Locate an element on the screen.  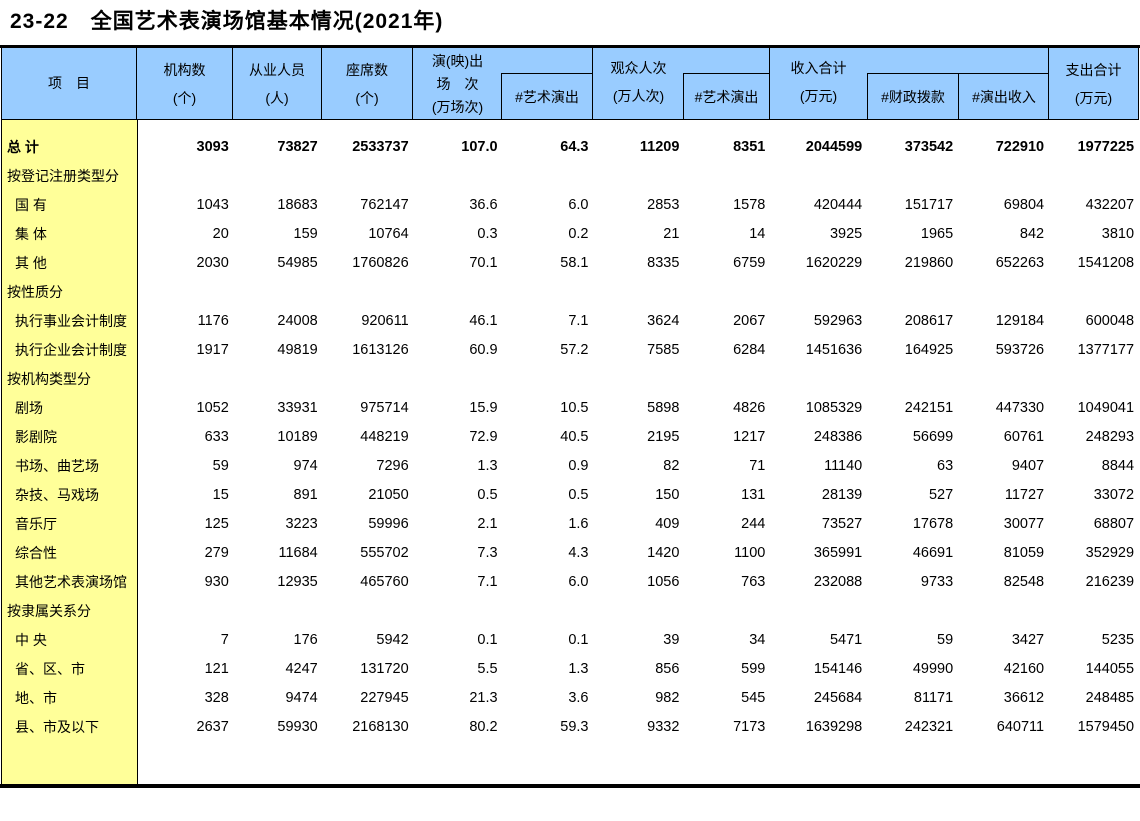
header-performances-sub-label: #艺术演出 is located at coordinates (547, 96).